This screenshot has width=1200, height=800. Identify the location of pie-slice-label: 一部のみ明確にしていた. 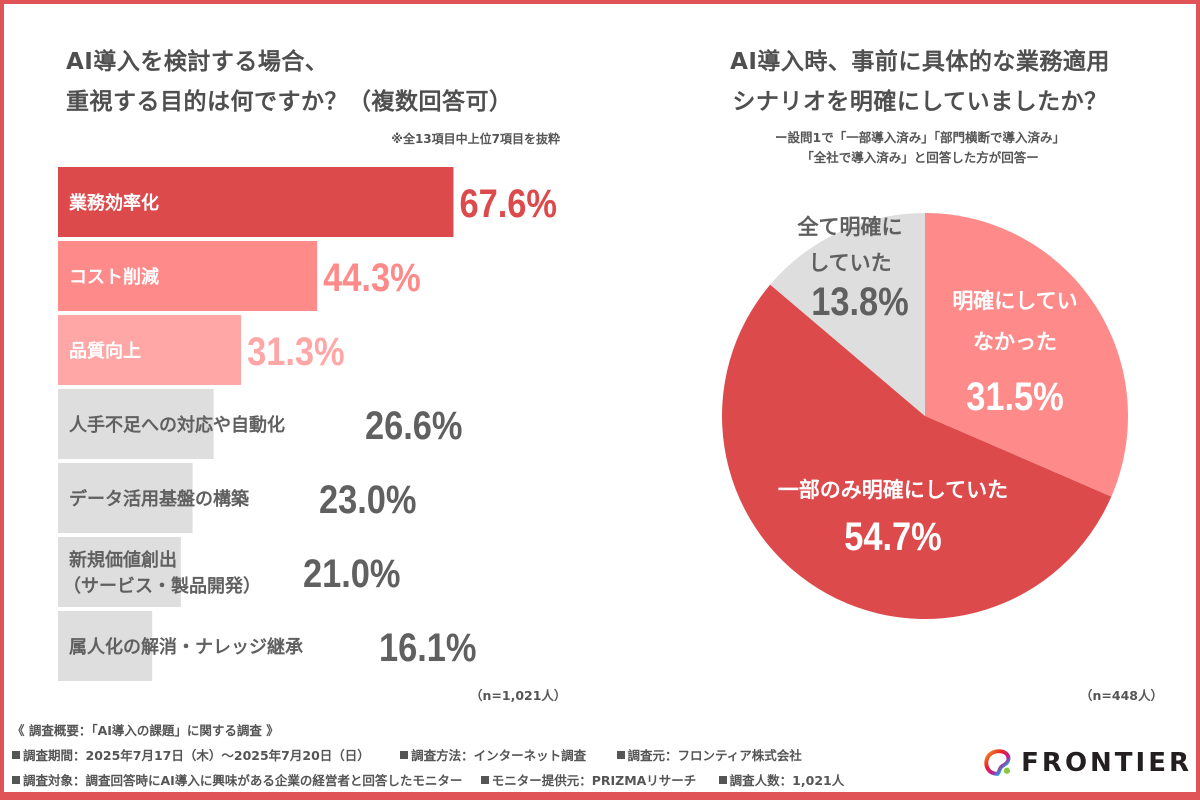
(893, 490).